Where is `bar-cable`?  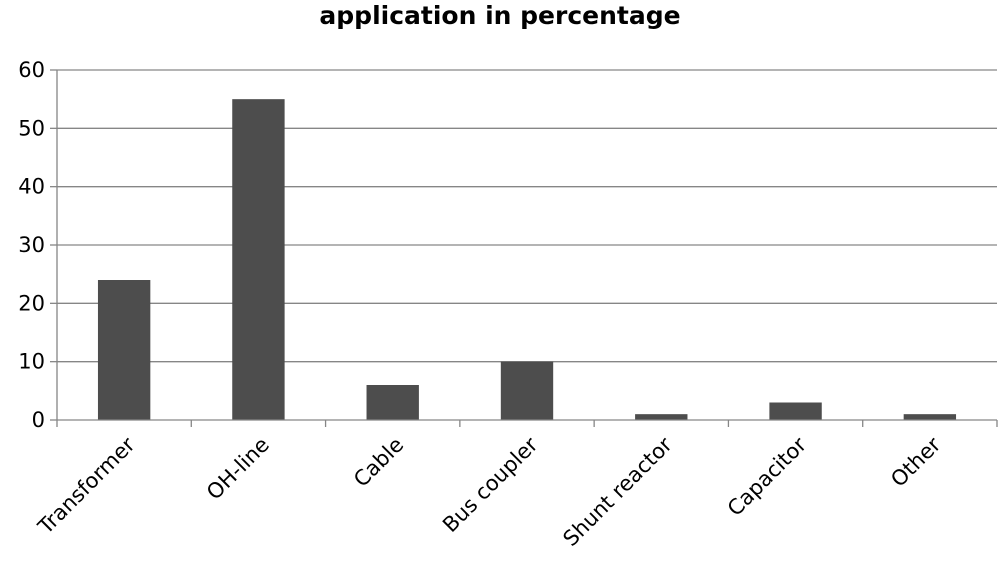
bar-cable is located at coordinates (392, 402).